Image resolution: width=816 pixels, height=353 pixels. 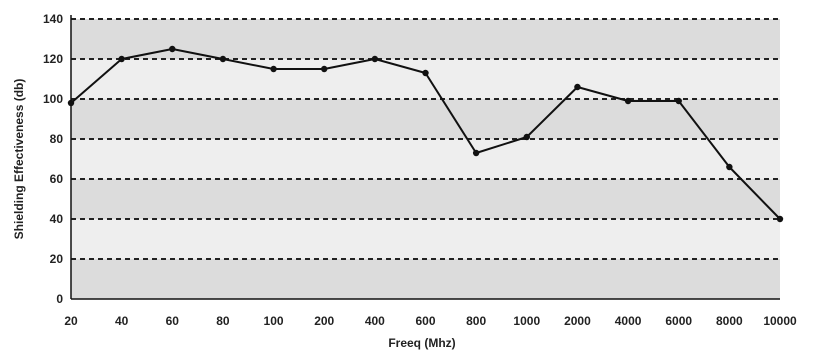 What do you see at coordinates (780, 321) in the screenshot?
I see `x-tick-label: 10000` at bounding box center [780, 321].